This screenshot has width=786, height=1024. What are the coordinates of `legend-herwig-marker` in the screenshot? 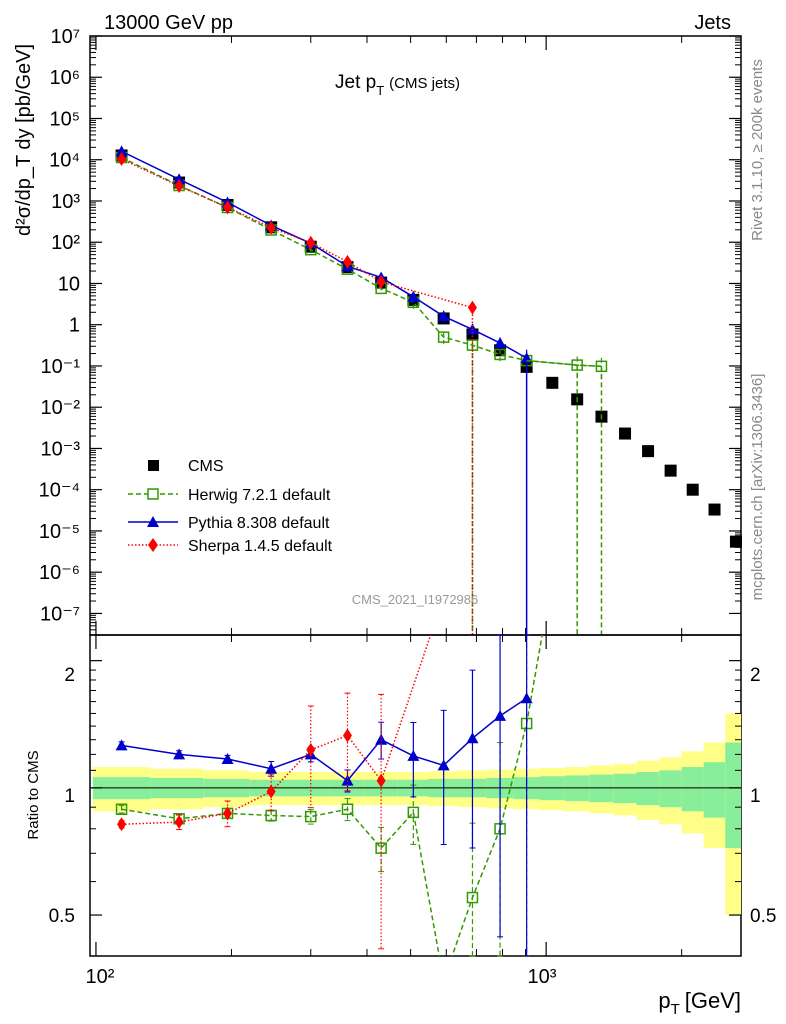 It's located at (153, 494).